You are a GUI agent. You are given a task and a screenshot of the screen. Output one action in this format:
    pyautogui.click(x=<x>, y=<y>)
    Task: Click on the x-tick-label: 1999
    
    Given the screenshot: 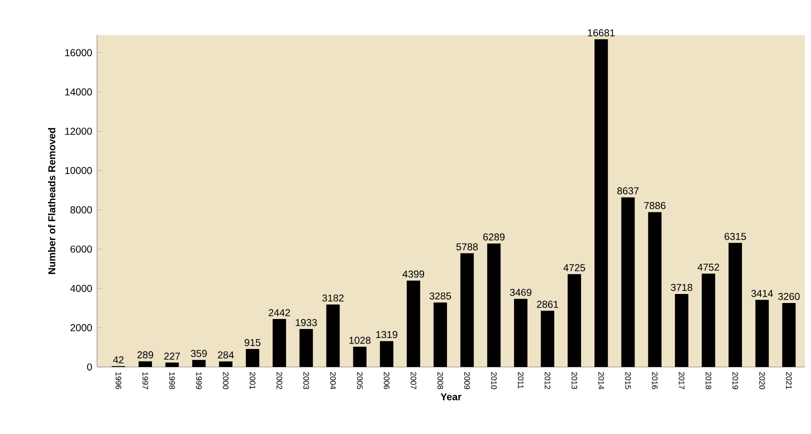 What is the action you would take?
    pyautogui.click(x=199, y=381)
    